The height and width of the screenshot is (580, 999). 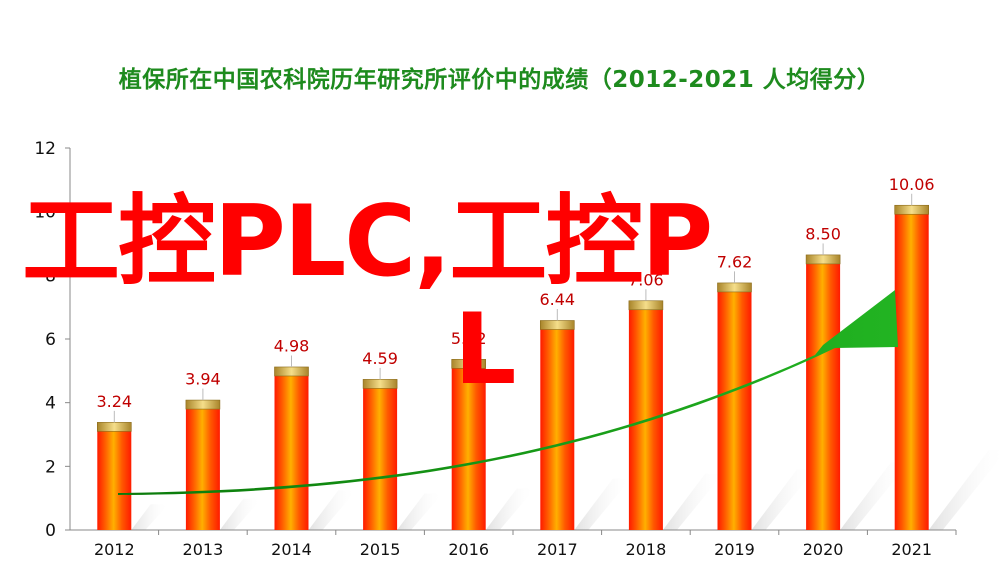 What do you see at coordinates (292, 345) in the screenshot?
I see `data-label: 4.98` at bounding box center [292, 345].